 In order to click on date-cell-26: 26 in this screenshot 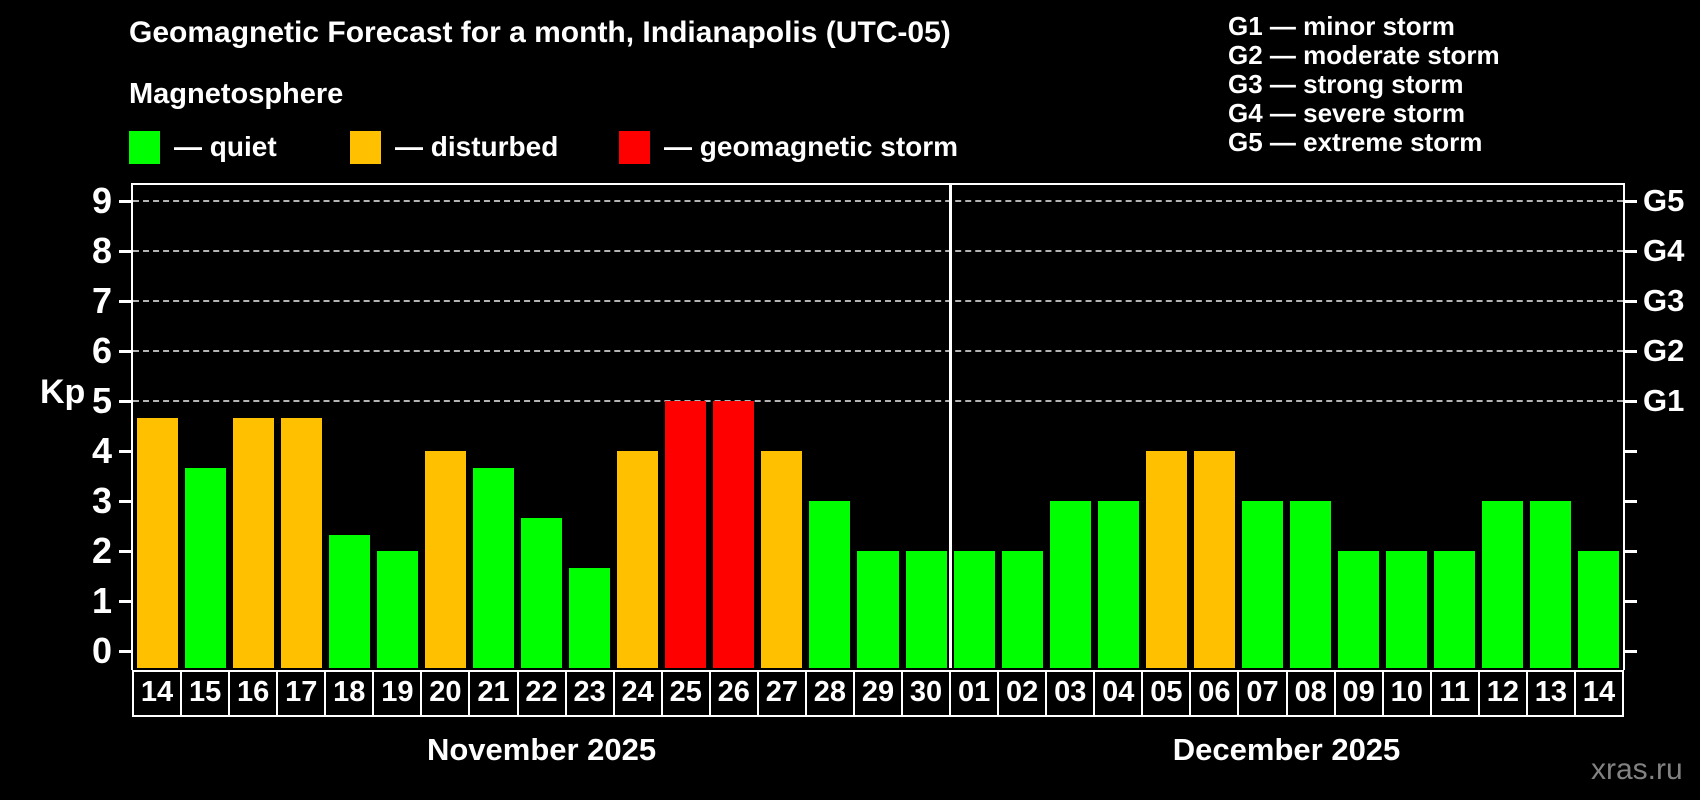, I will do `click(733, 693)`.